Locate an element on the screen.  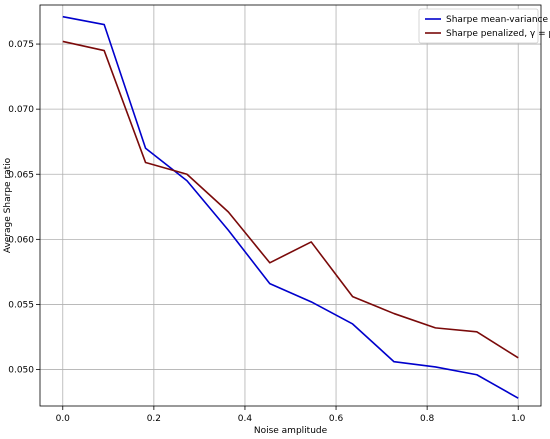
y-axis-label: Average Sharpe ratio is located at coordinates (8, 205).